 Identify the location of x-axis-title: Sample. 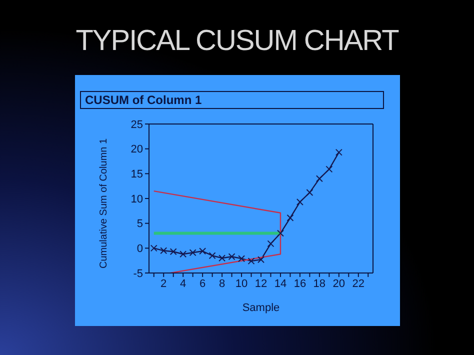
(261, 308).